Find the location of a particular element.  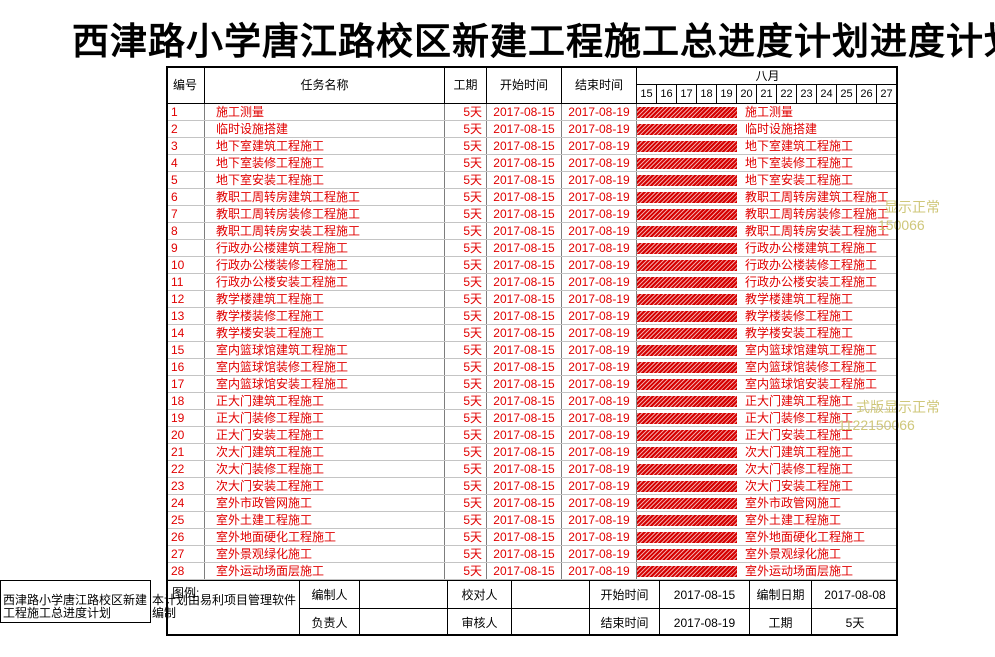

gantt-bar-label: 地下室建筑工程施工 is located at coordinates (799, 146).